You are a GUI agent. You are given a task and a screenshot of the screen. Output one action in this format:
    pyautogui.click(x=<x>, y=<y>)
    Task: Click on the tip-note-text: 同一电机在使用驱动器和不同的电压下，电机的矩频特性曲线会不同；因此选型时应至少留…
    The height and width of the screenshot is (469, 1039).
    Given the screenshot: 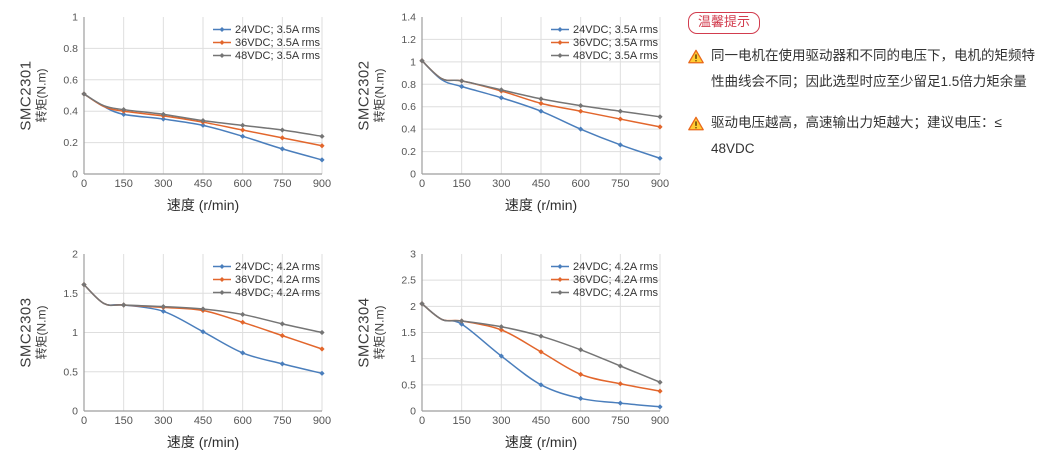 What is the action you would take?
    pyautogui.click(x=873, y=68)
    